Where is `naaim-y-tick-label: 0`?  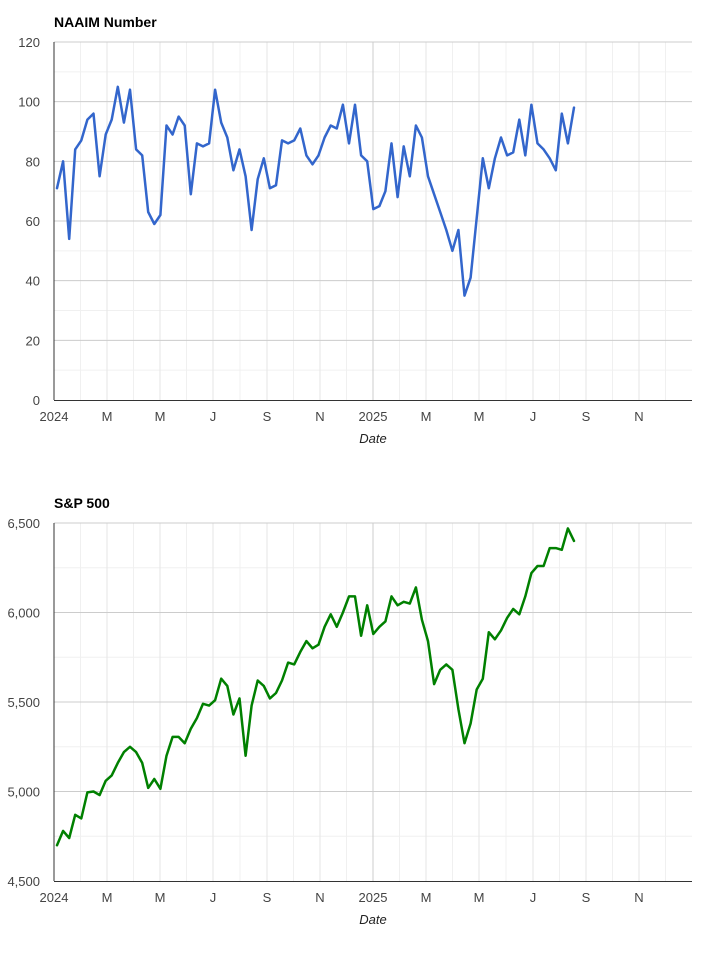 naaim-y-tick-label: 0 is located at coordinates (36, 400).